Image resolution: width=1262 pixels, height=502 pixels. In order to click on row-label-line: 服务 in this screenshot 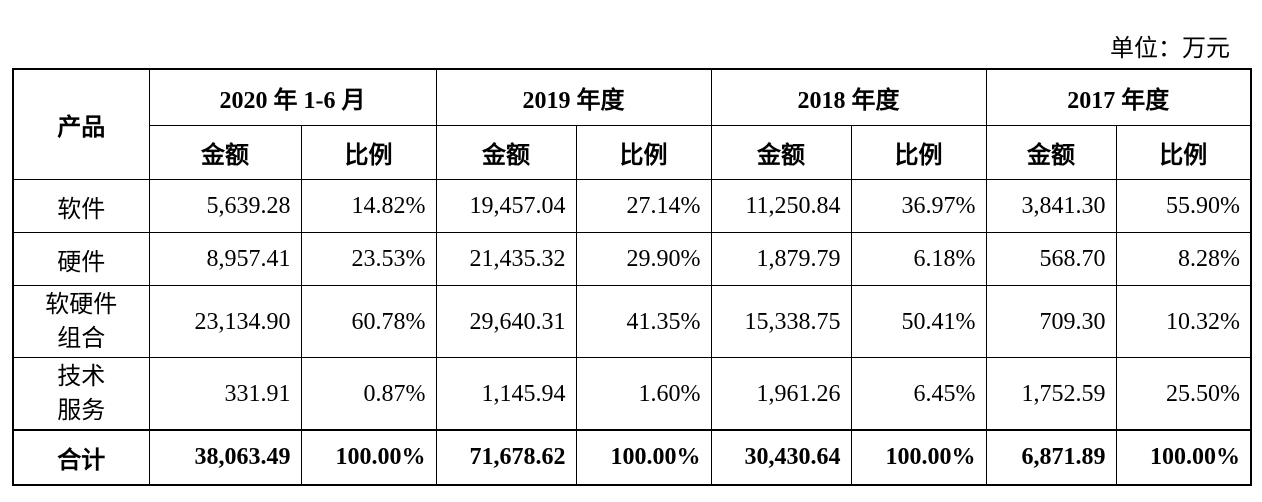, I will do `click(81, 410)`.